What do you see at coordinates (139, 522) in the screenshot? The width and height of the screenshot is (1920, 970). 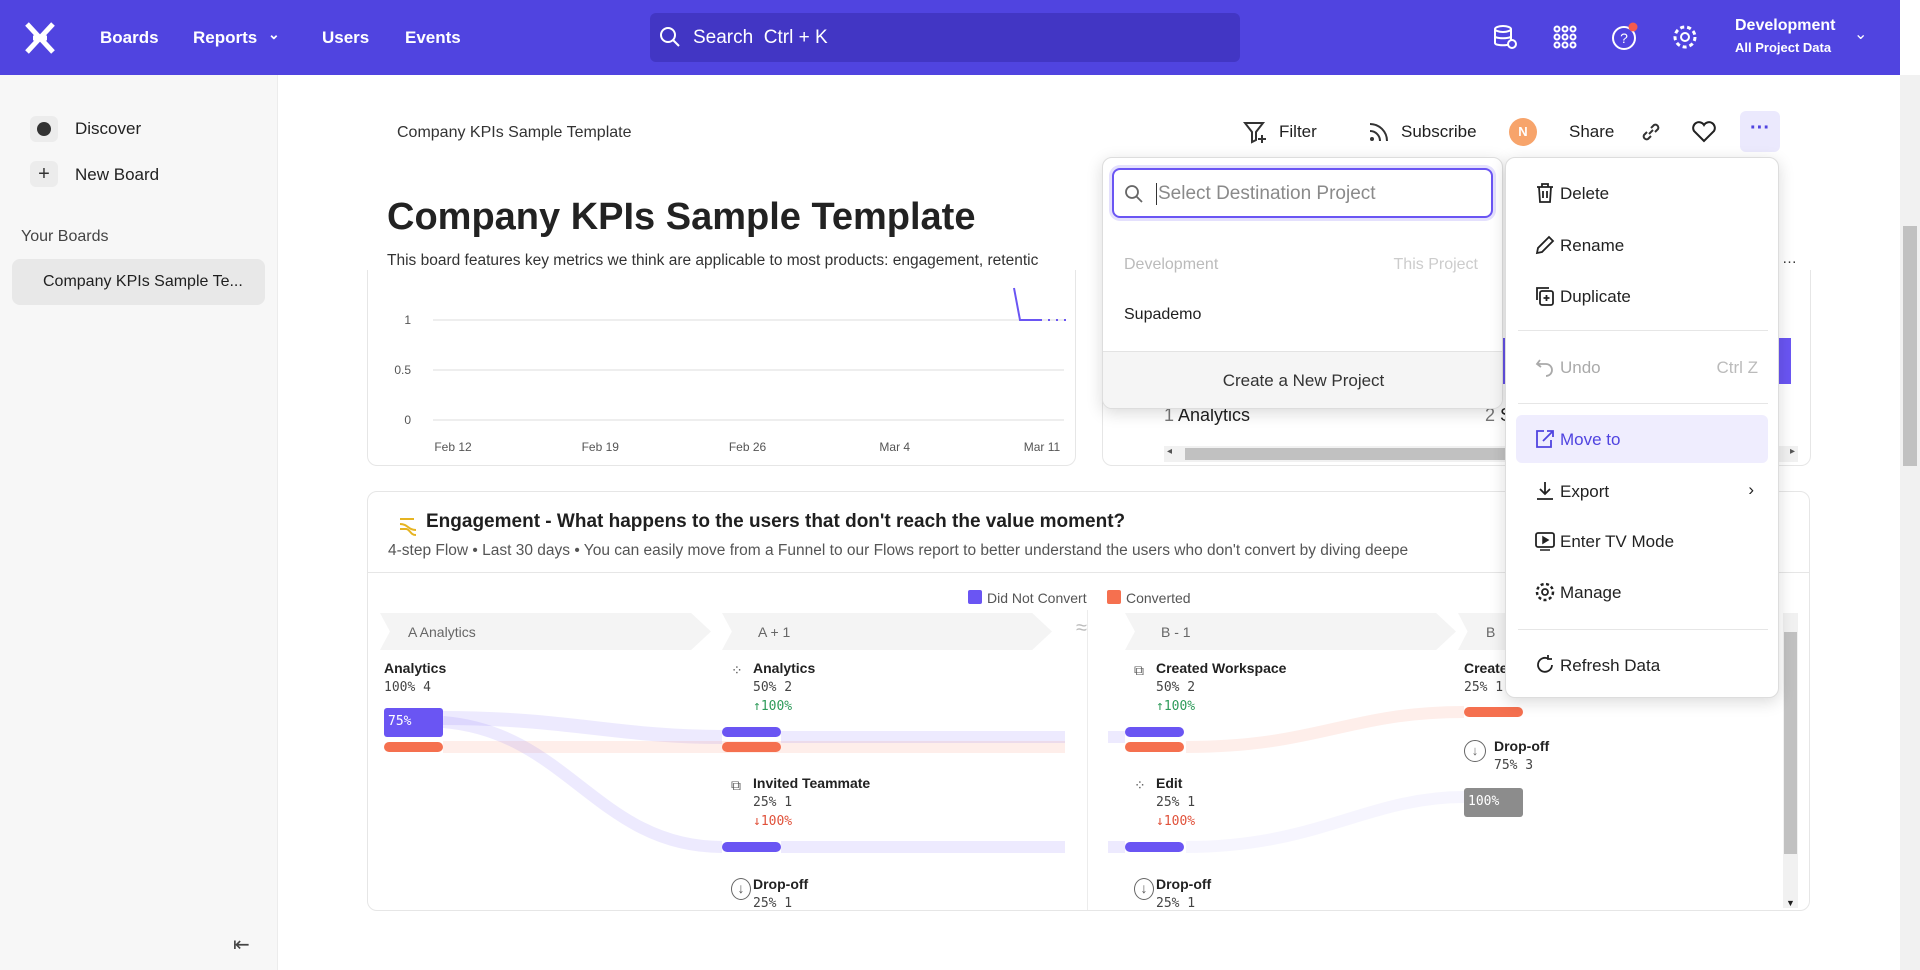 I see `sidebar` at bounding box center [139, 522].